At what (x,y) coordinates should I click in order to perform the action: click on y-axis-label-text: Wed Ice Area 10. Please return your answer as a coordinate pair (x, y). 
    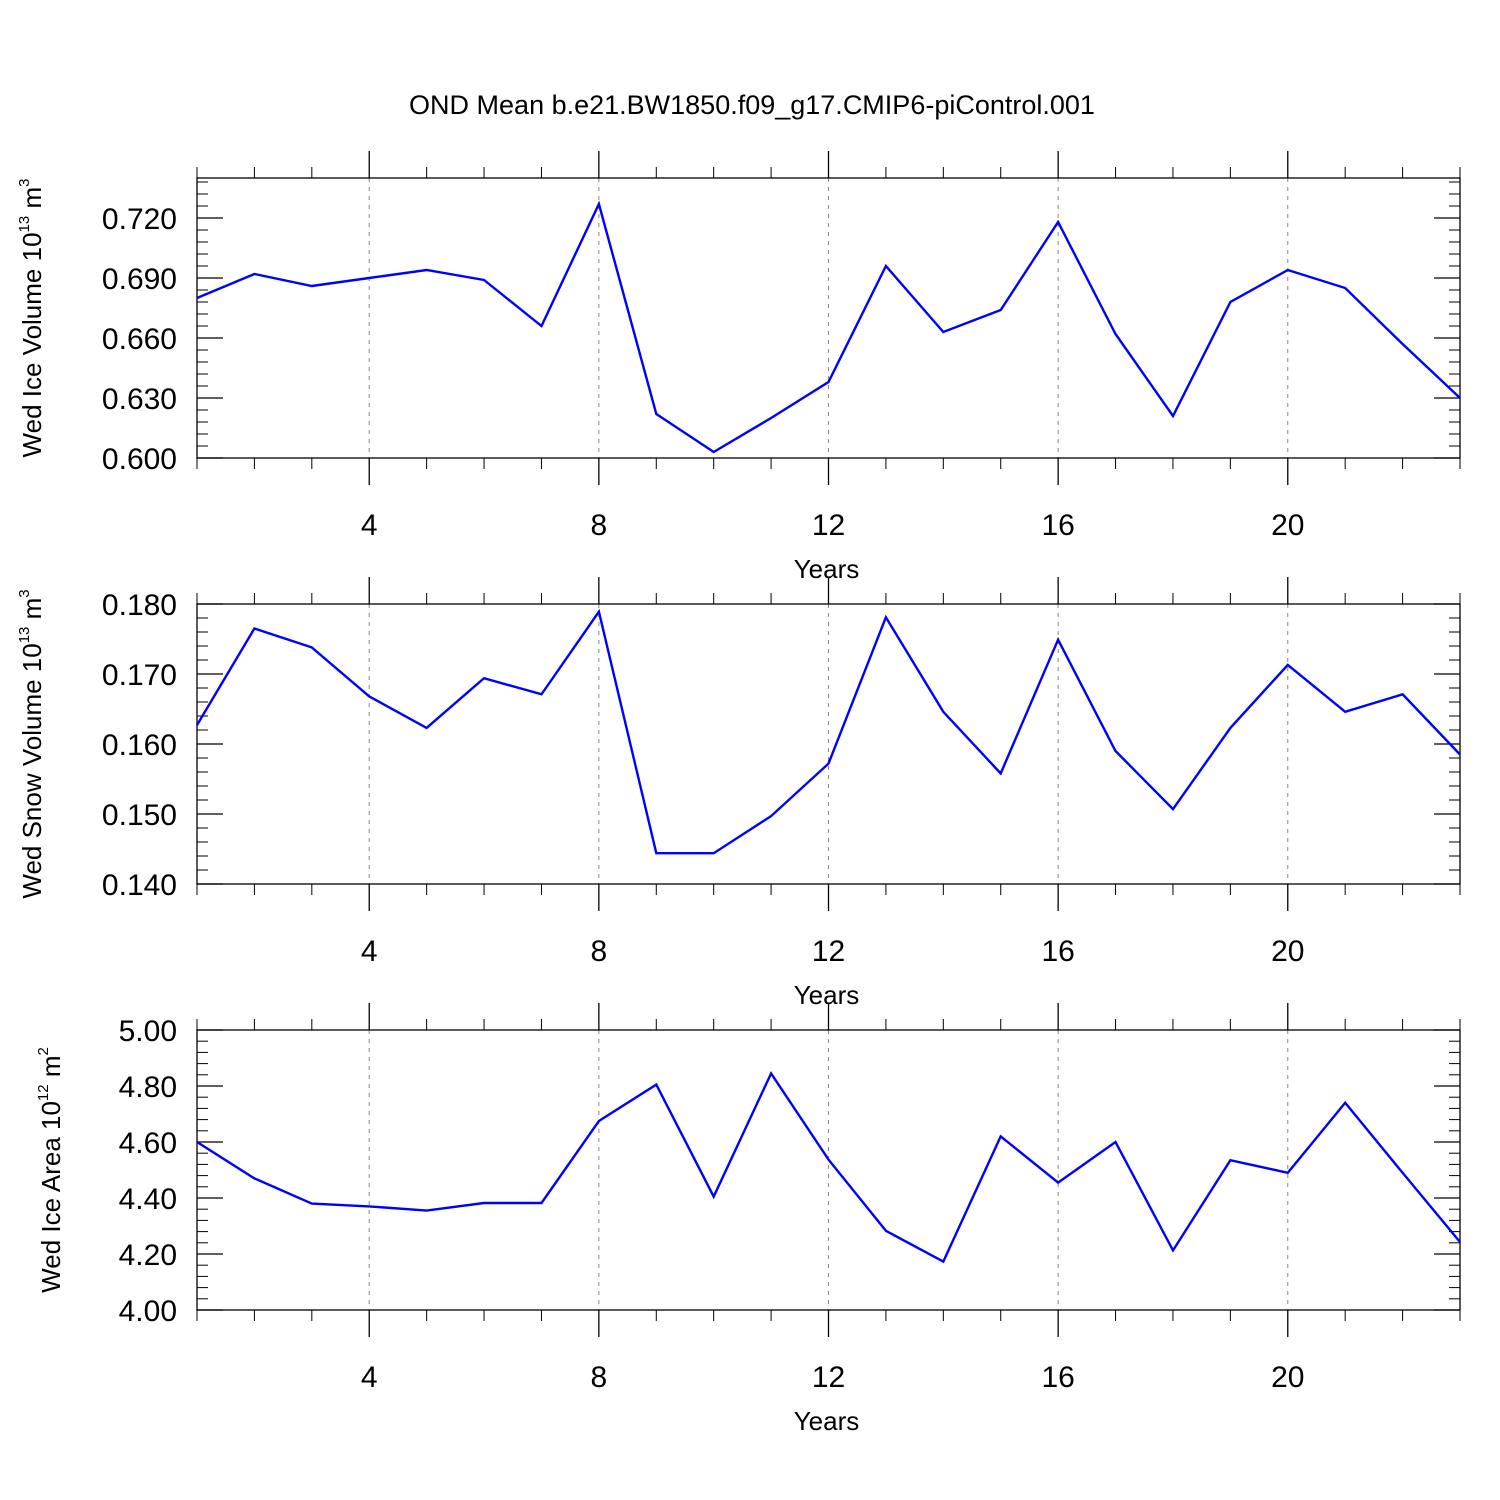
    Looking at the image, I should click on (51, 1197).